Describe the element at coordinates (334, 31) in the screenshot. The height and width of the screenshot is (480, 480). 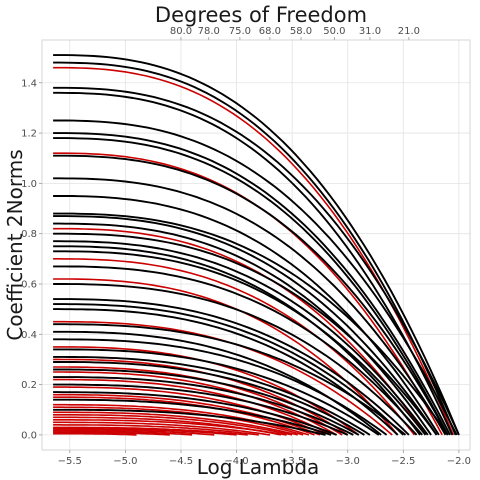
I see `top-tick-label: 50.0` at that location.